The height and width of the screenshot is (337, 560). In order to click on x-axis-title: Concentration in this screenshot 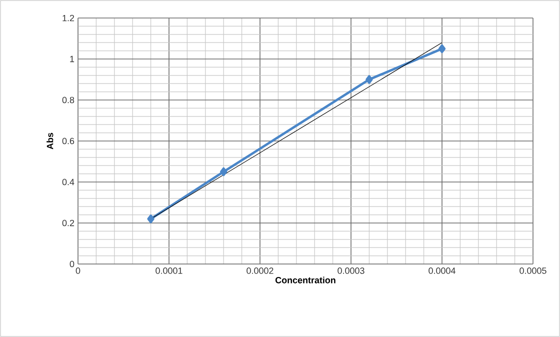, I will do `click(305, 280)`.